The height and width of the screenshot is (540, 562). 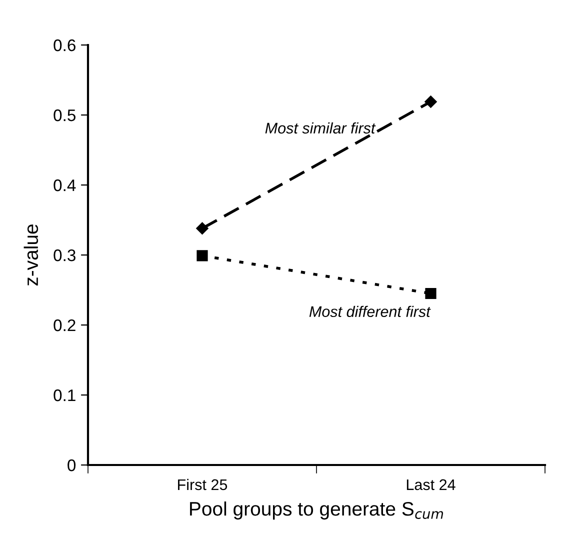 What do you see at coordinates (65, 395) in the screenshot?
I see `y-tick-label: 0.1` at bounding box center [65, 395].